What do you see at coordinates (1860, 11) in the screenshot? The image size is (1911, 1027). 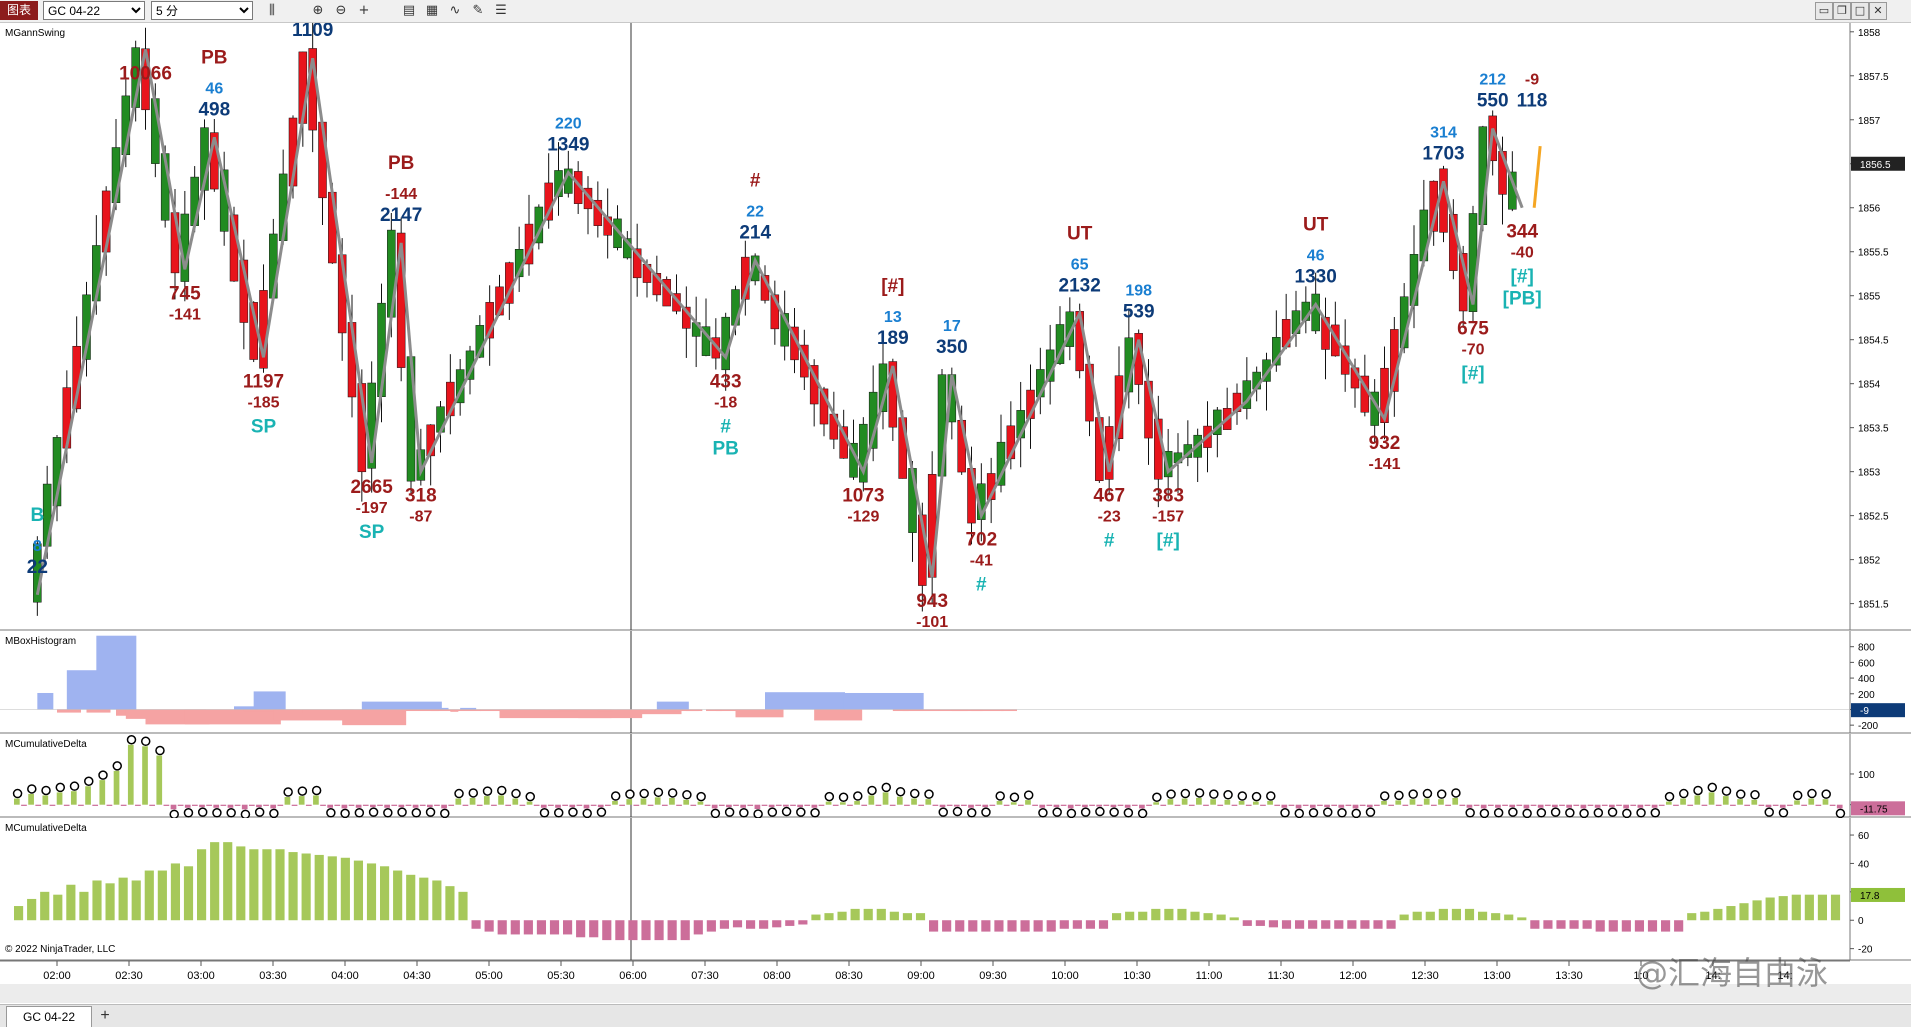 I see `maximize-icon: □` at bounding box center [1860, 11].